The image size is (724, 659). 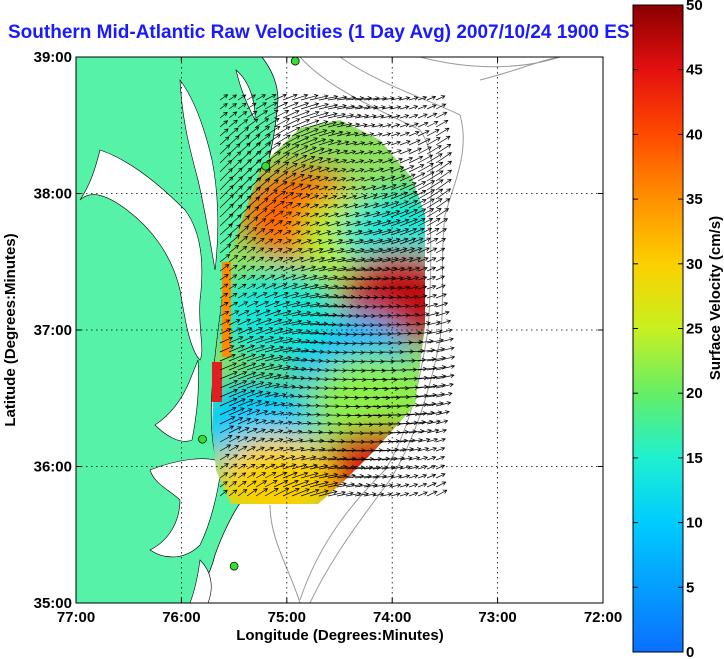 I want to click on y-tick-label: 37:00, so click(x=53, y=330).